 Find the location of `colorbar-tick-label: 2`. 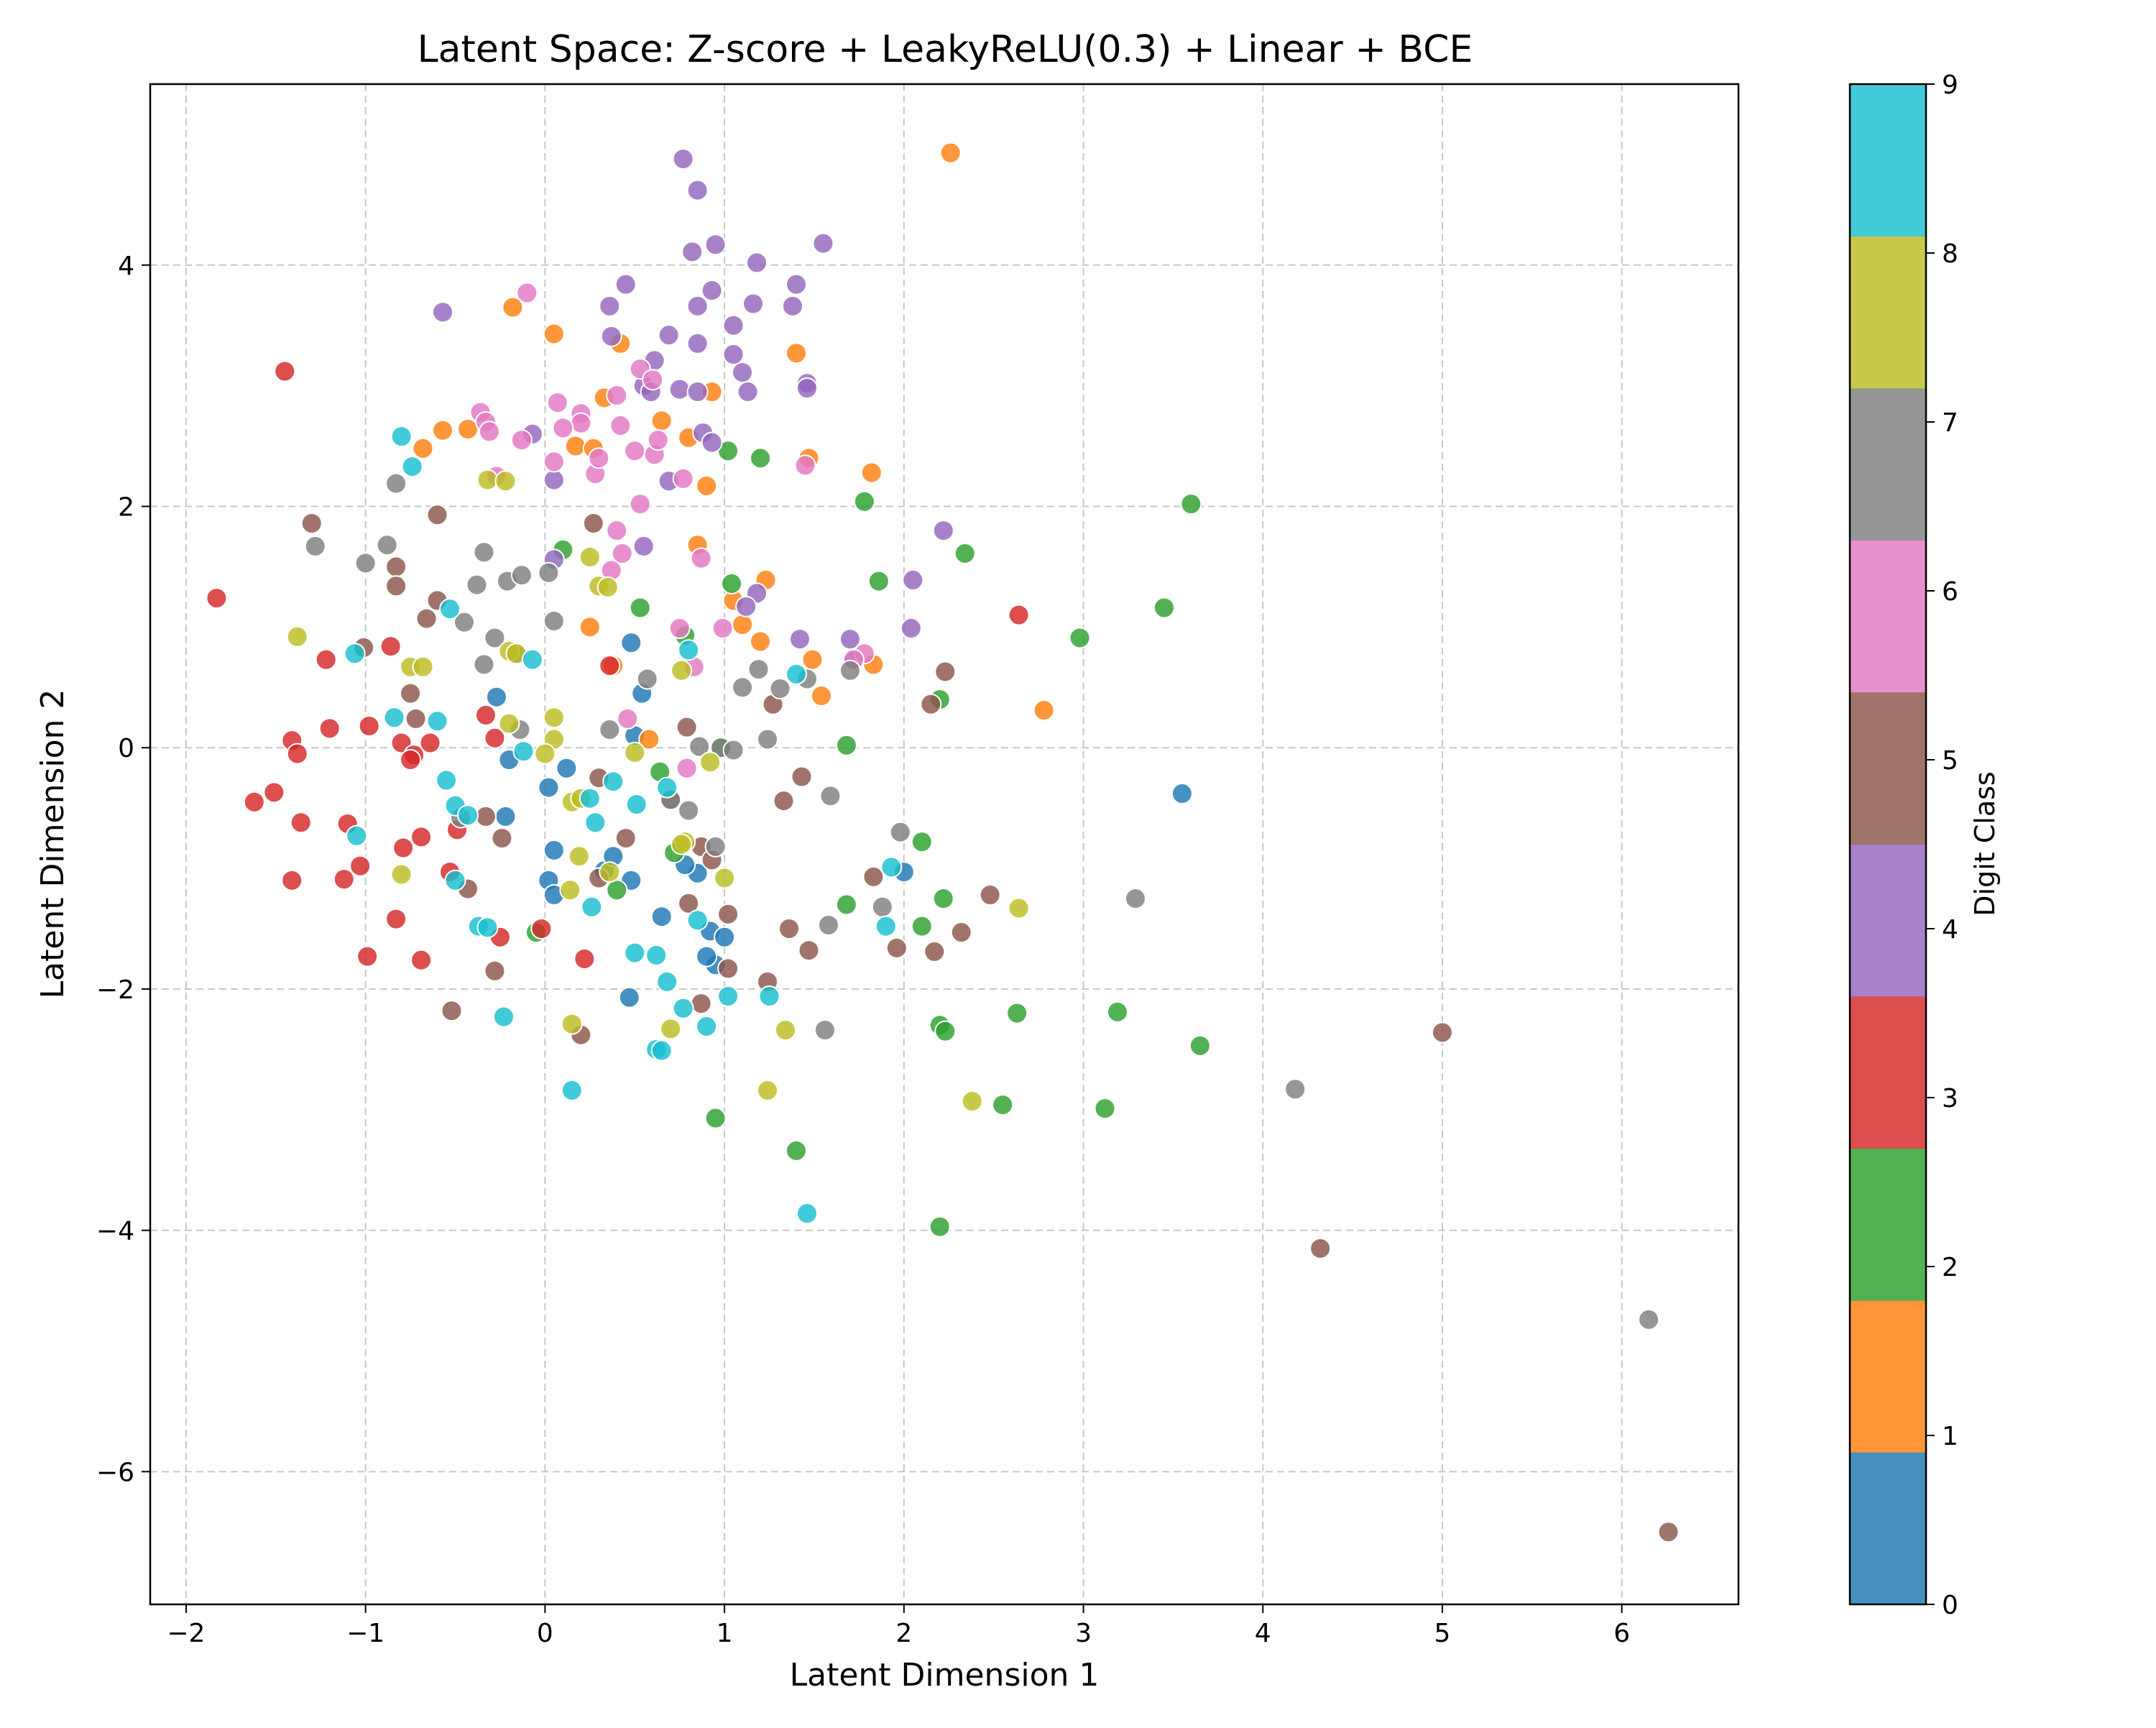

colorbar-tick-label: 2 is located at coordinates (1950, 1268).